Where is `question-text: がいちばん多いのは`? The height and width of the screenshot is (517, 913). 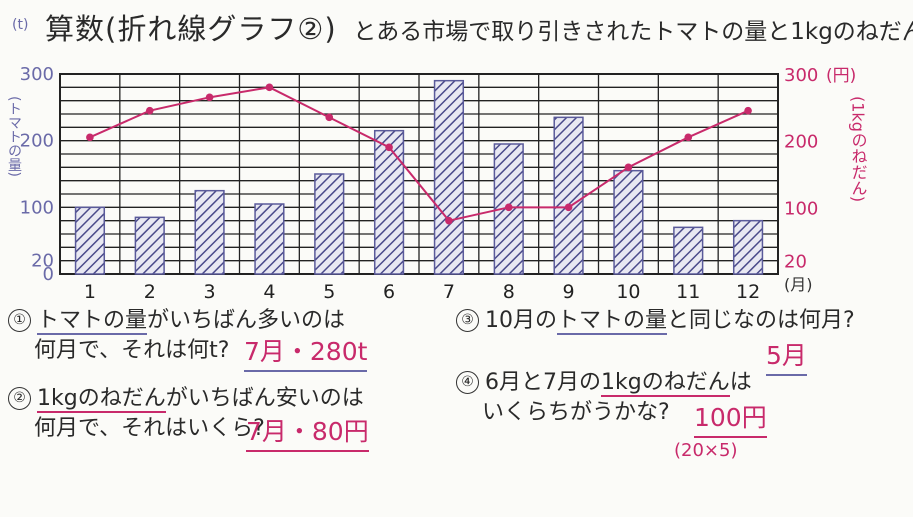 question-text: がいちばん多いのは is located at coordinates (246, 320).